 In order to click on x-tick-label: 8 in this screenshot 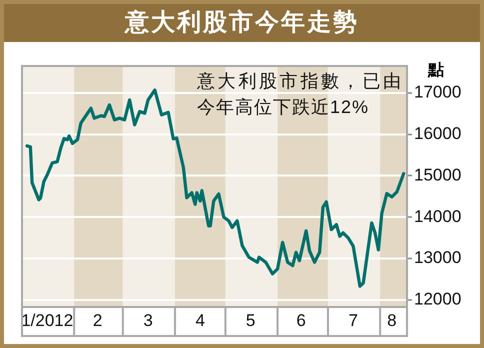, I will do `click(392, 320)`.